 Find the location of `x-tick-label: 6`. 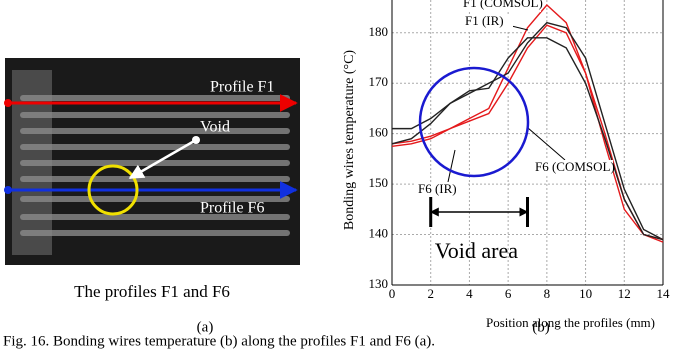

x-tick-label: 6 is located at coordinates (508, 293).